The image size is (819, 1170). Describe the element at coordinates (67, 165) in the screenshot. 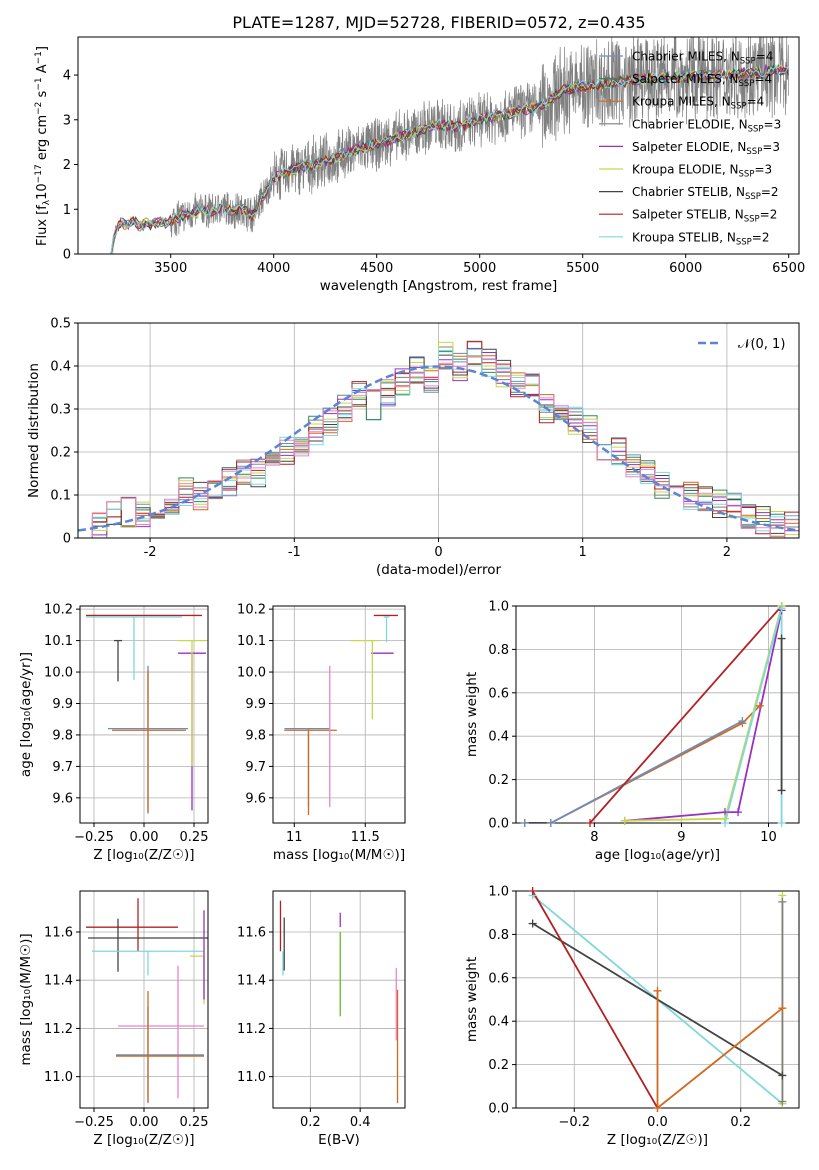

I see `y-tick-label: 2` at that location.